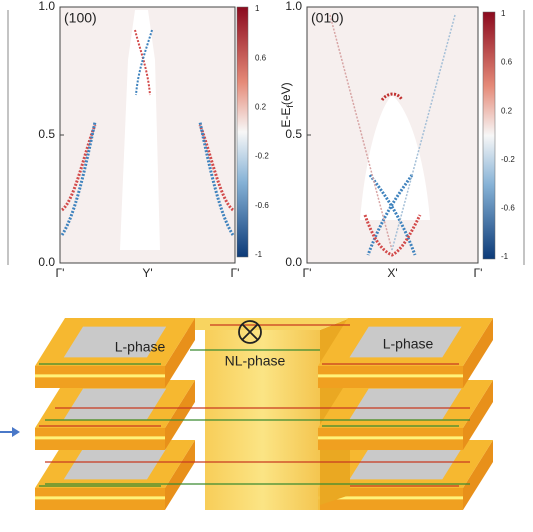  I want to click on y-axis-label: E-Ef(eV), so click(287, 104).